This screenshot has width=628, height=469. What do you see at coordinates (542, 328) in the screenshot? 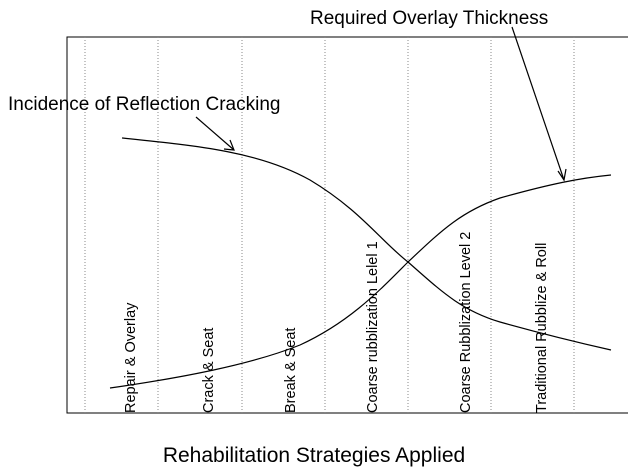
I see `strategy-label: Traditional Rubblize & Roll` at bounding box center [542, 328].